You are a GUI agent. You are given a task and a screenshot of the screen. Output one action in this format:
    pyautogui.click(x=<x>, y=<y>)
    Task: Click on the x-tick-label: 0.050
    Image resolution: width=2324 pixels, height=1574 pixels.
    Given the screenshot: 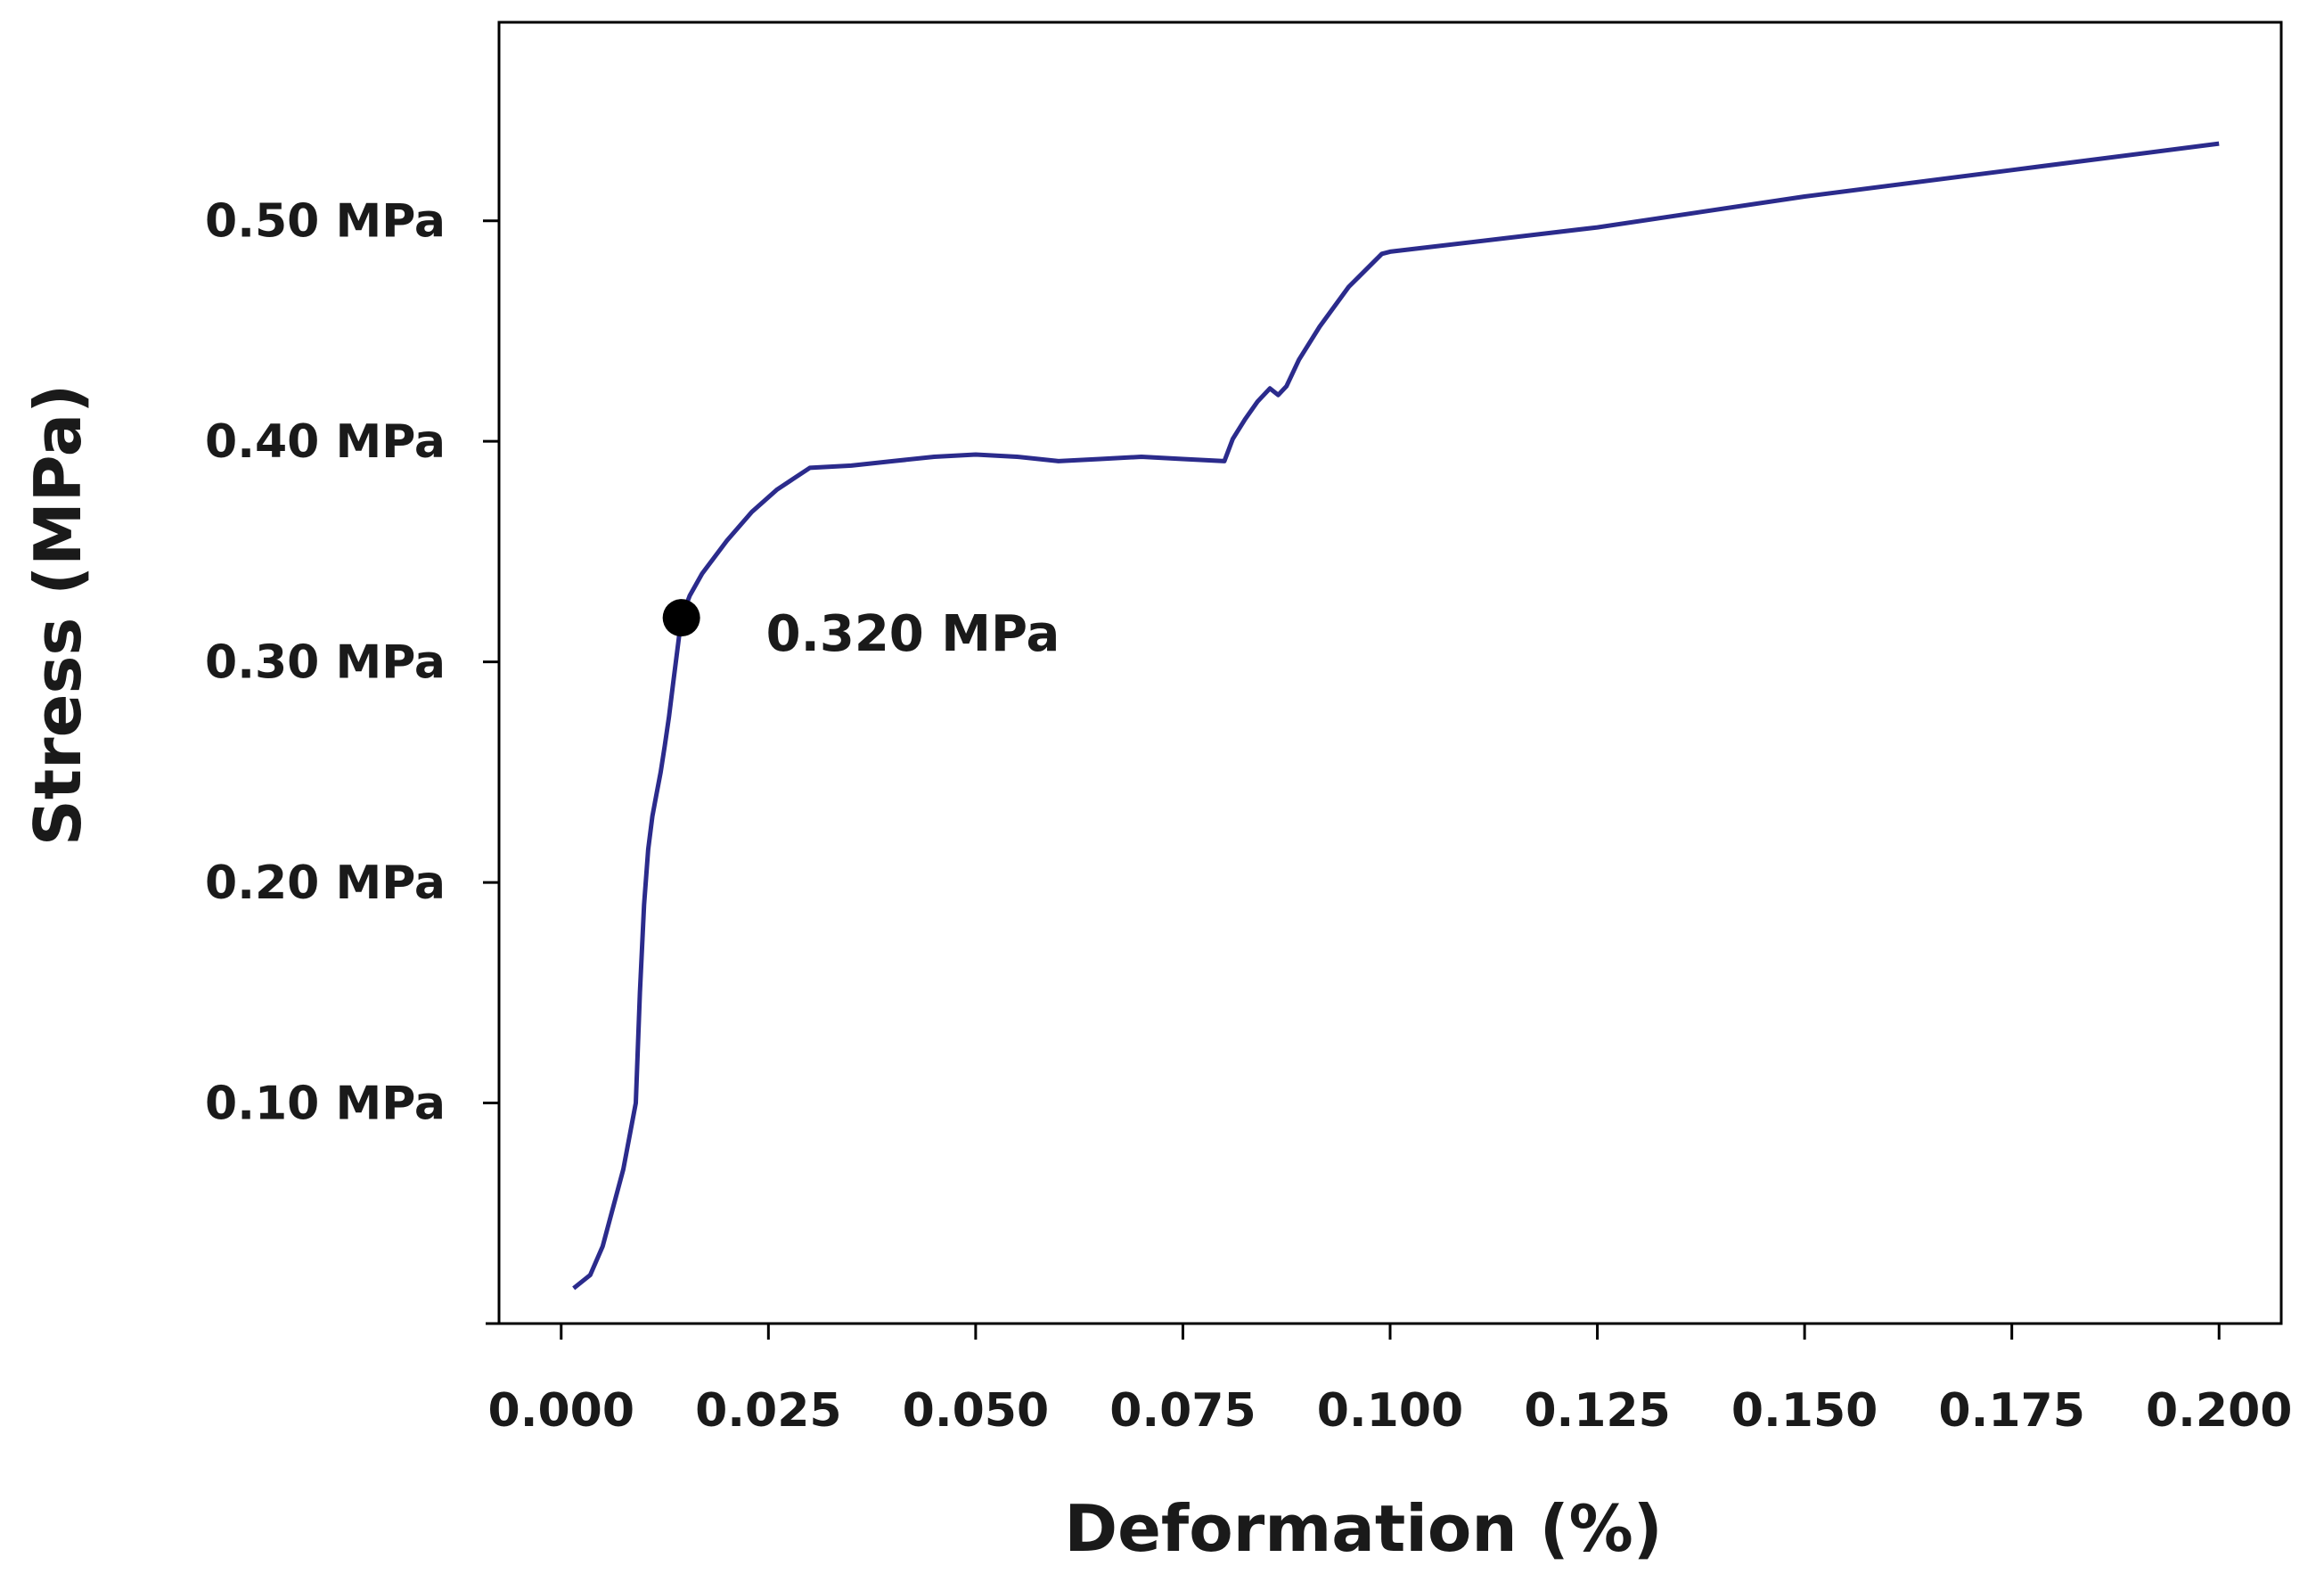 What is the action you would take?
    pyautogui.click(x=976, y=1411)
    